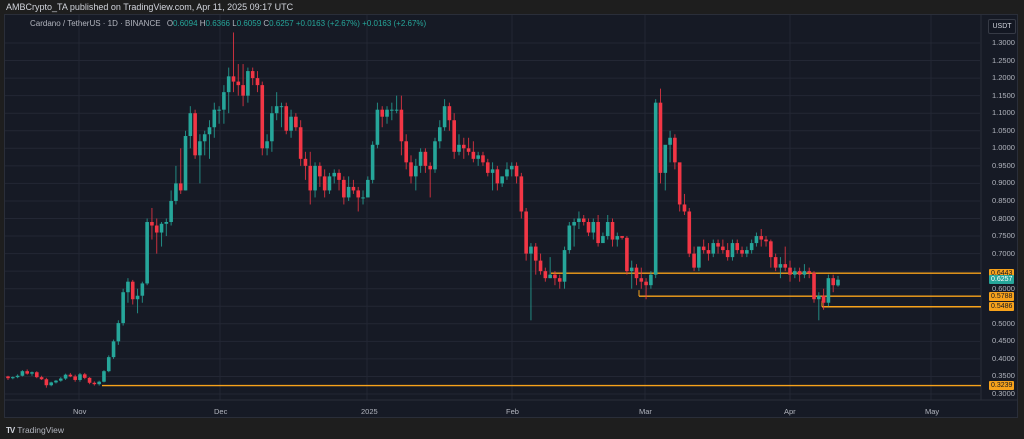 This screenshot has height=439, width=1024. Describe the element at coordinates (790, 411) in the screenshot. I see `time-axis-label: Apr` at that location.